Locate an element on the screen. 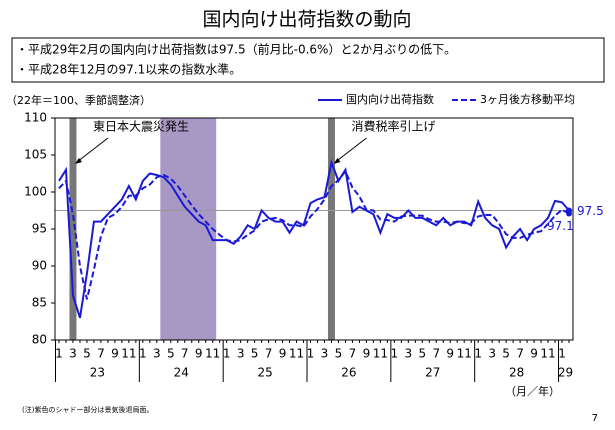 This screenshot has height=430, width=615. year-label: 26 is located at coordinates (348, 373).